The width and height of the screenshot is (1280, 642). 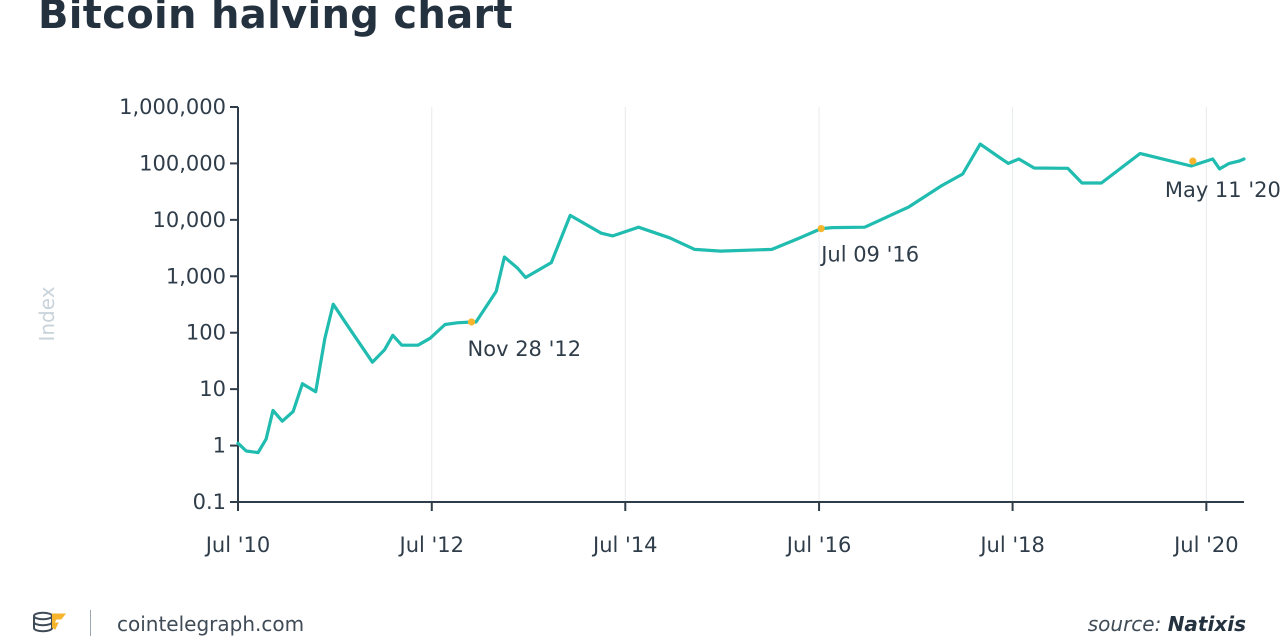 What do you see at coordinates (212, 389) in the screenshot?
I see `y-tick-label: 10` at bounding box center [212, 389].